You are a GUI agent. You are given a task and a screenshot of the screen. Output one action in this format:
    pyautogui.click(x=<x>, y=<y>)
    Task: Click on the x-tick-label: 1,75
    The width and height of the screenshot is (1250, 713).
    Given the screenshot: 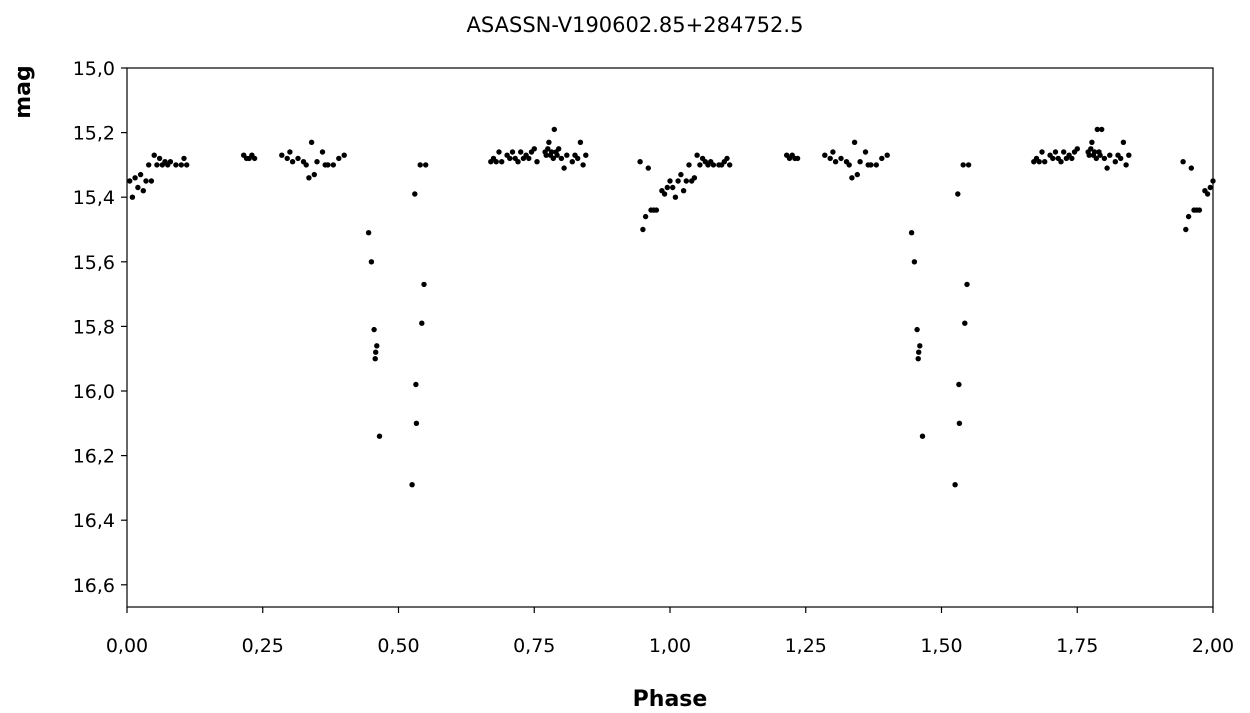 What is the action you would take?
    pyautogui.click(x=1077, y=646)
    